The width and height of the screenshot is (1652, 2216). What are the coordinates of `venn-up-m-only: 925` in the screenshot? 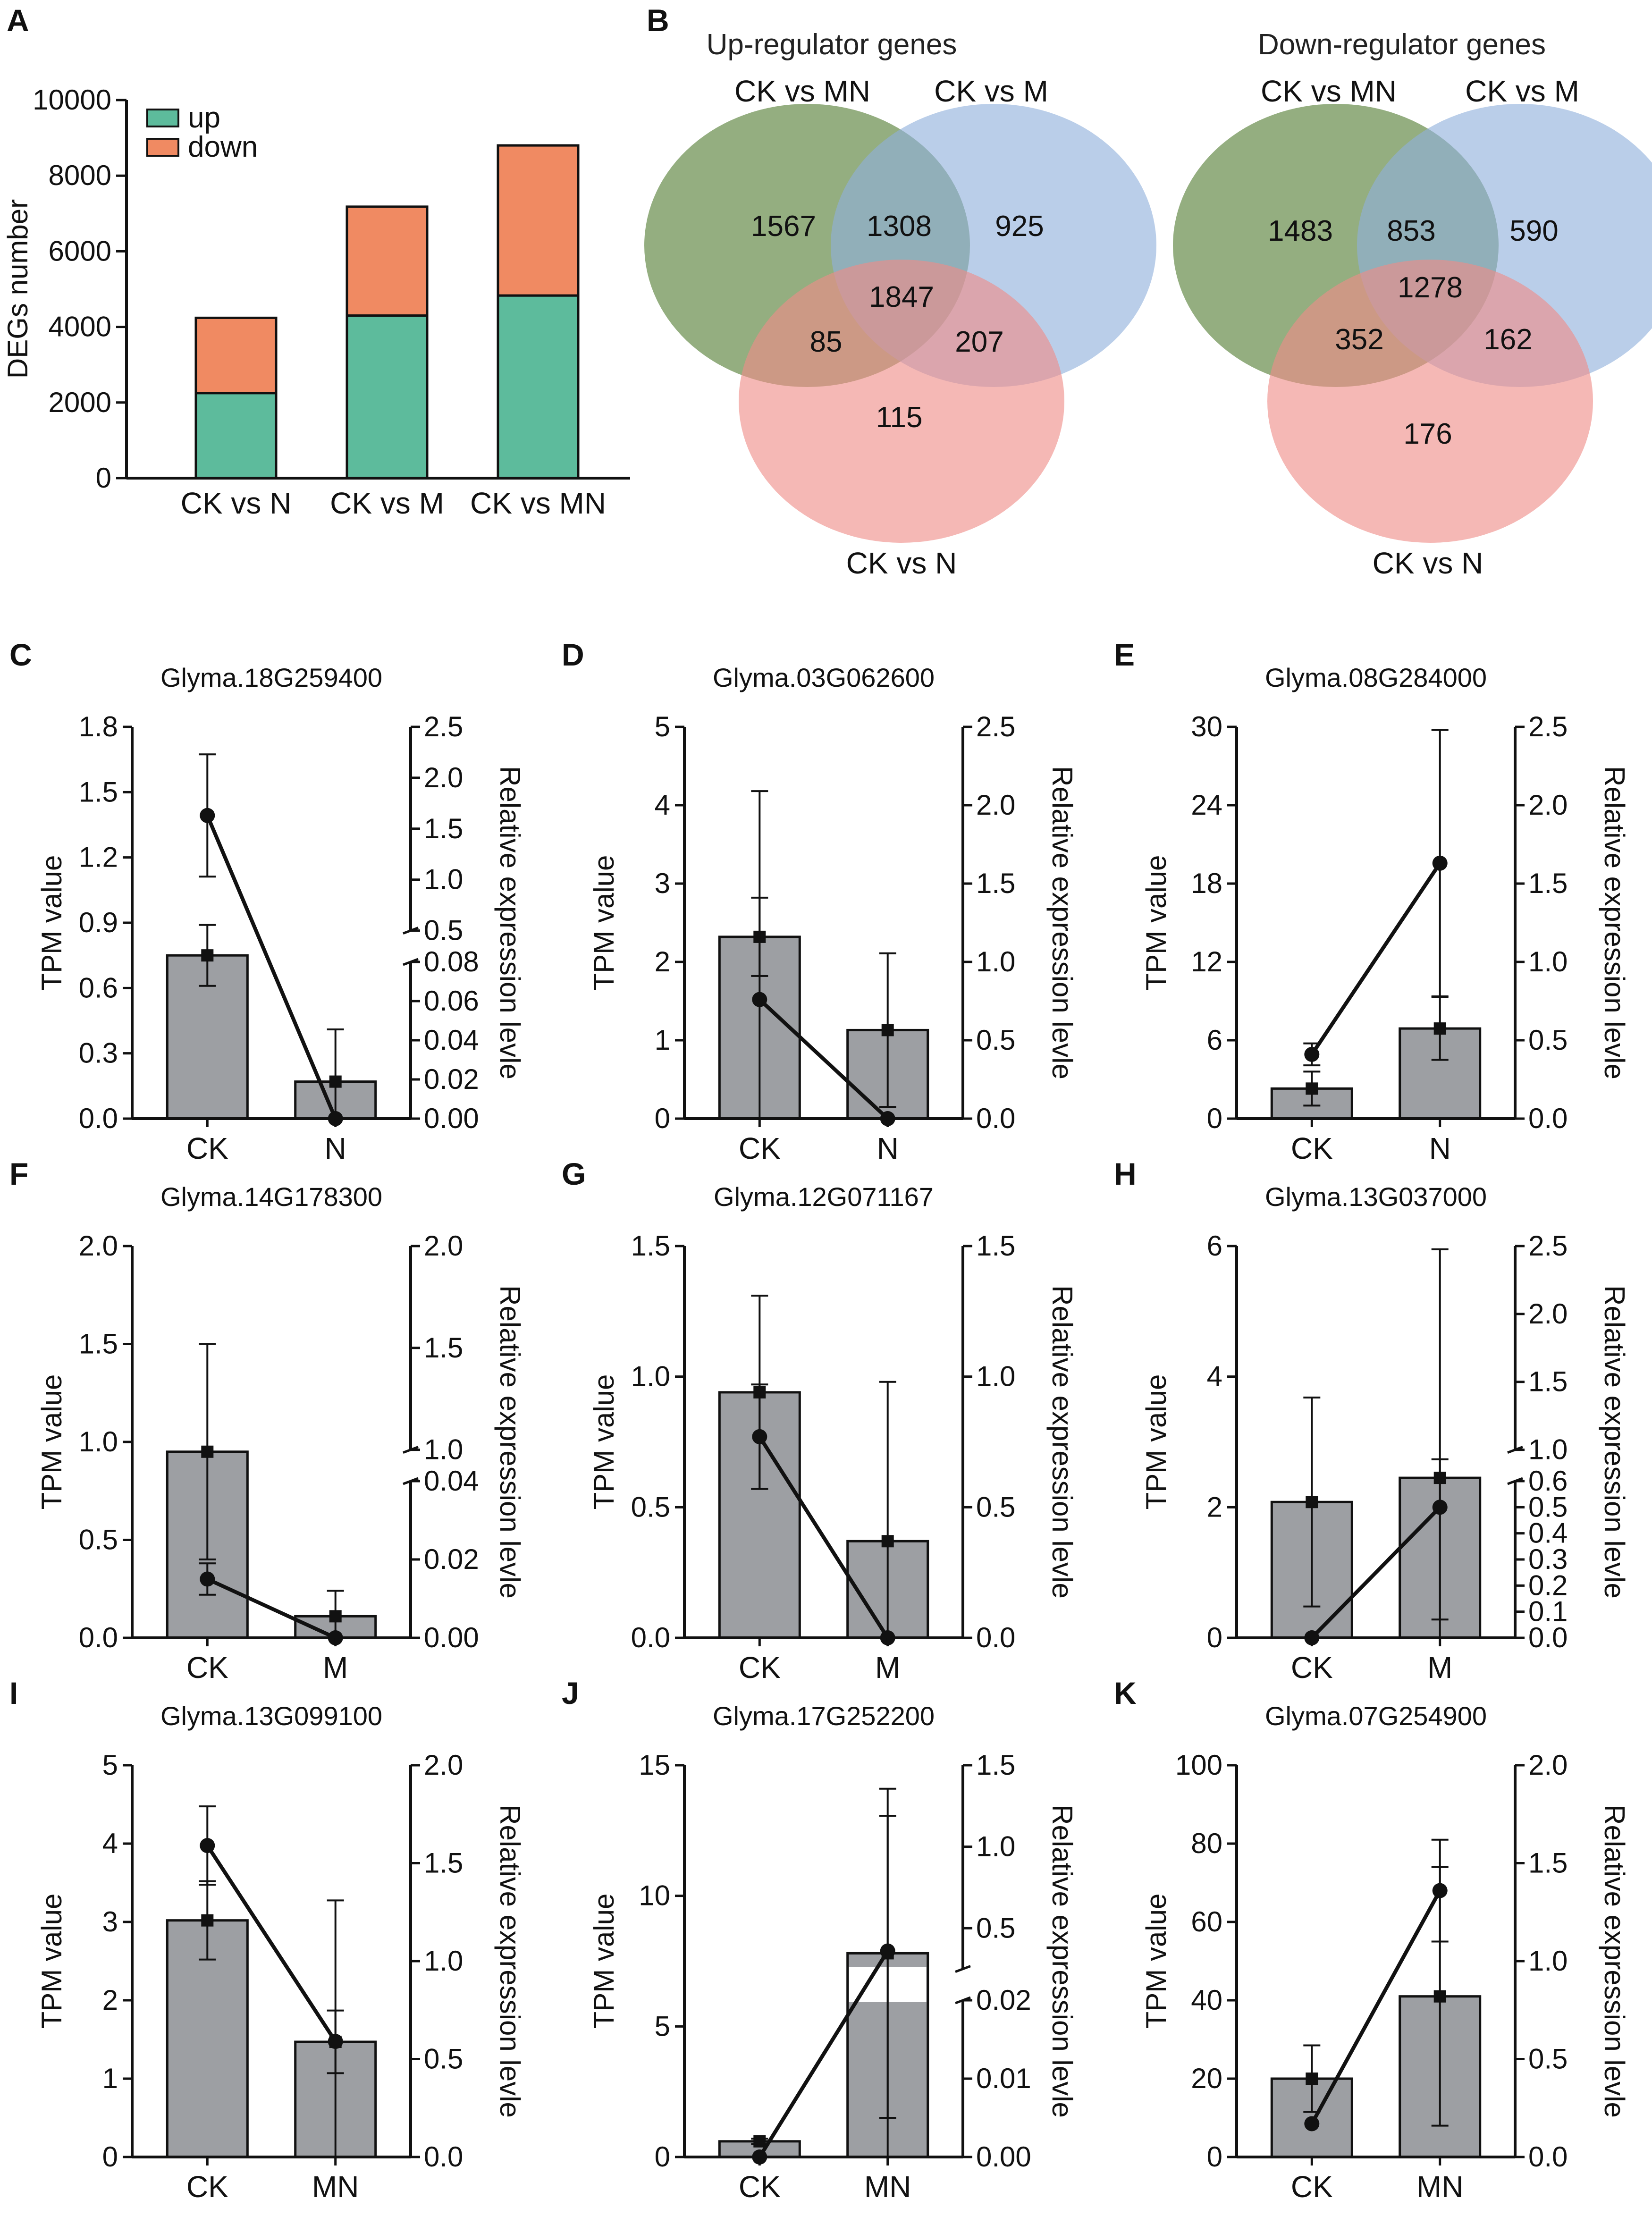 It's located at (1019, 226).